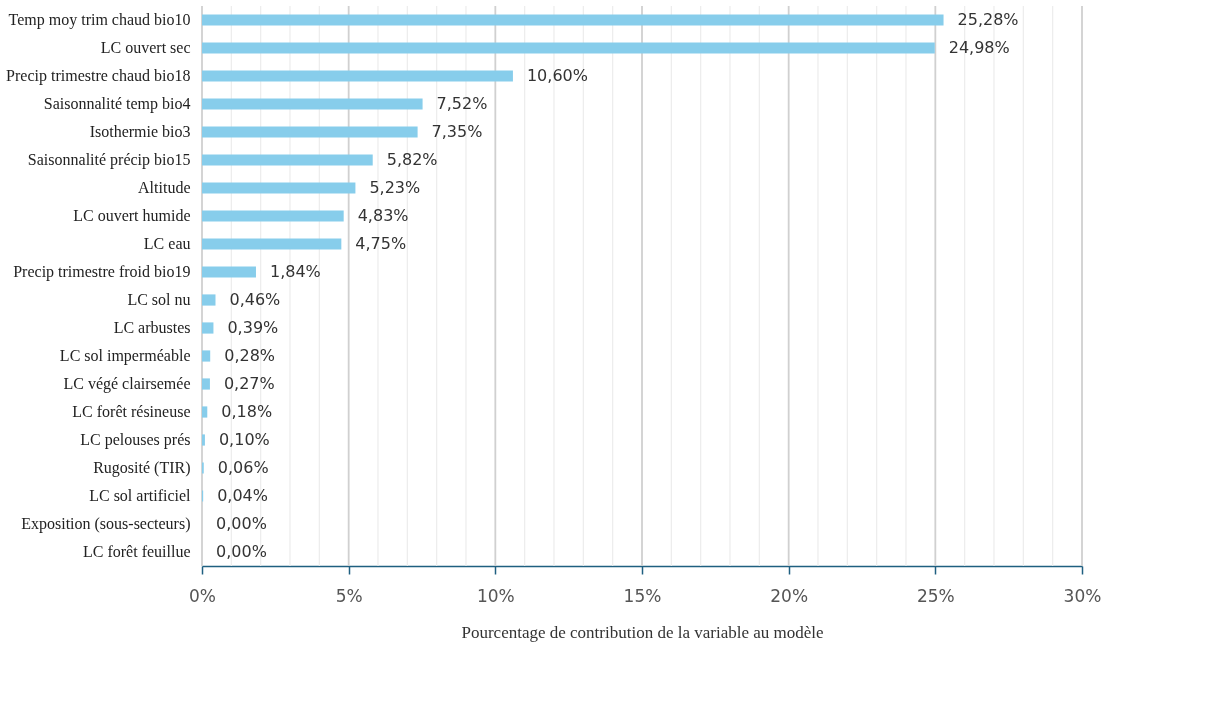 The height and width of the screenshot is (722, 1206). I want to click on data-label: 24,98%, so click(979, 47).